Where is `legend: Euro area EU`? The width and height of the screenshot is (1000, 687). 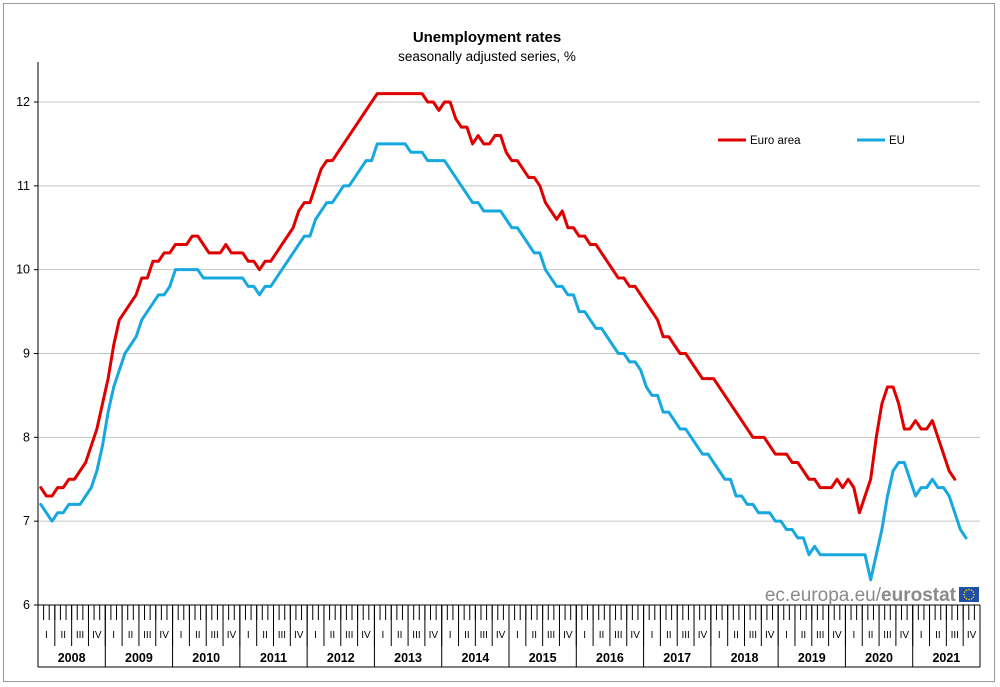 legend: Euro area EU is located at coordinates (811, 141).